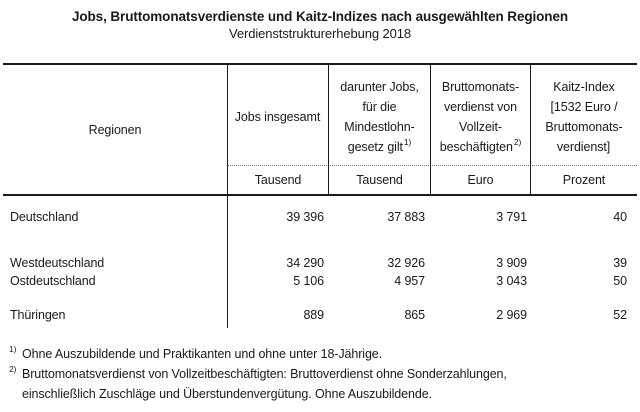  What do you see at coordinates (584, 180) in the screenshot?
I see `unit-kaitz-index: Prozent` at bounding box center [584, 180].